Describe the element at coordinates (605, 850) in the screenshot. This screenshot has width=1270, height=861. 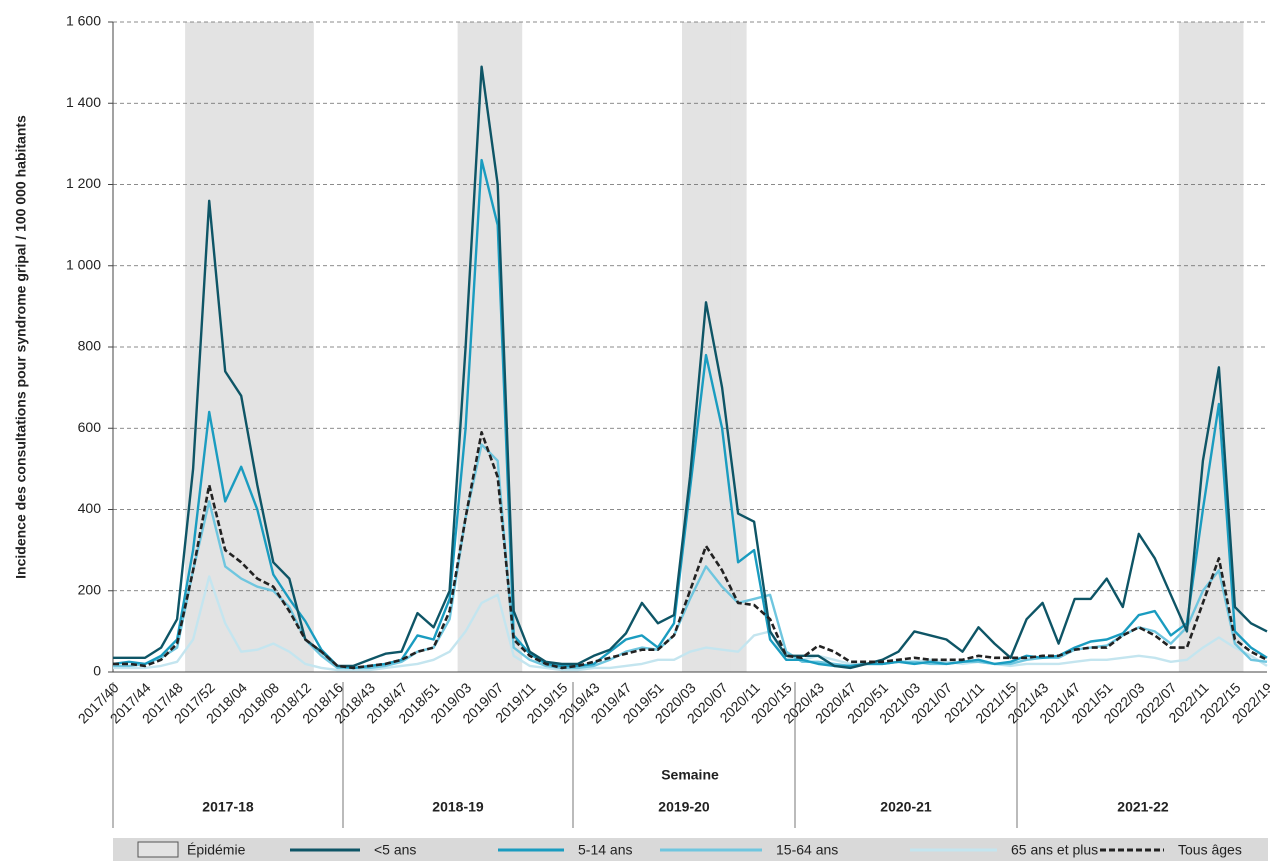
I see `legend-label: 5-14 ans` at that location.